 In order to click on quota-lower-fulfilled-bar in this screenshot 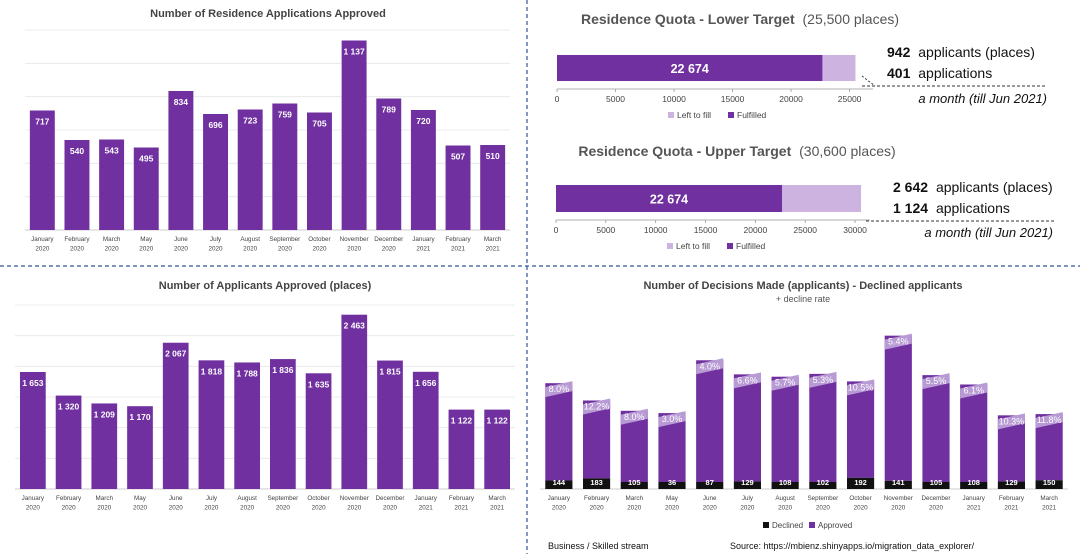, I will do `click(690, 68)`.